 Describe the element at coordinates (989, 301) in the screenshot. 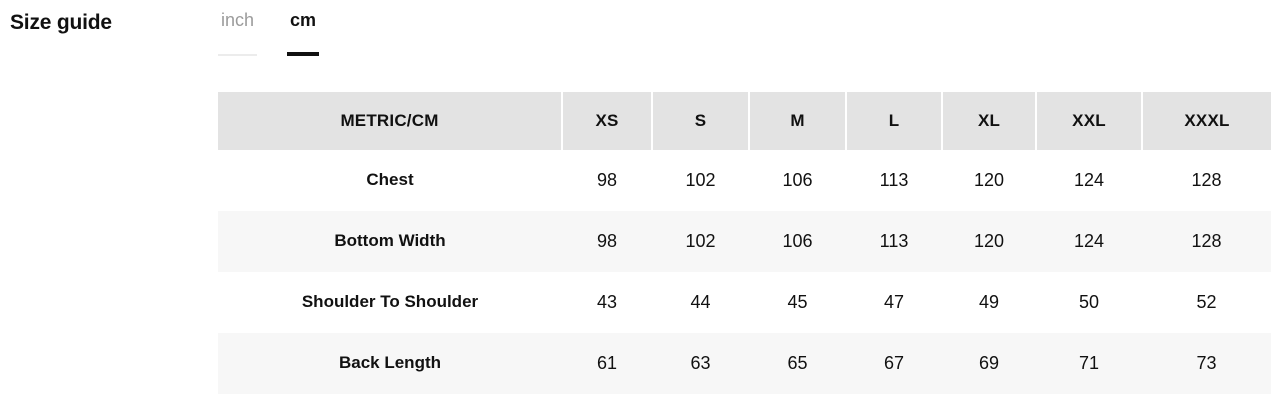

I see `value-cell: 49` at that location.